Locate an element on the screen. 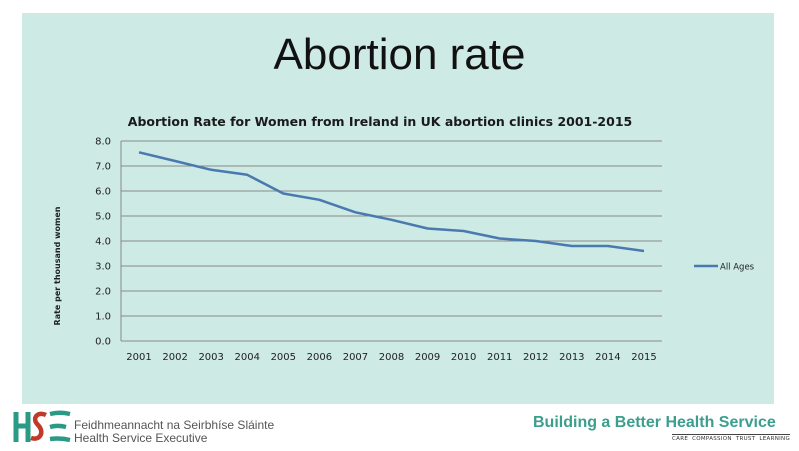 This screenshot has height=451, width=799. y-tick-label: 7.0 is located at coordinates (103, 167).